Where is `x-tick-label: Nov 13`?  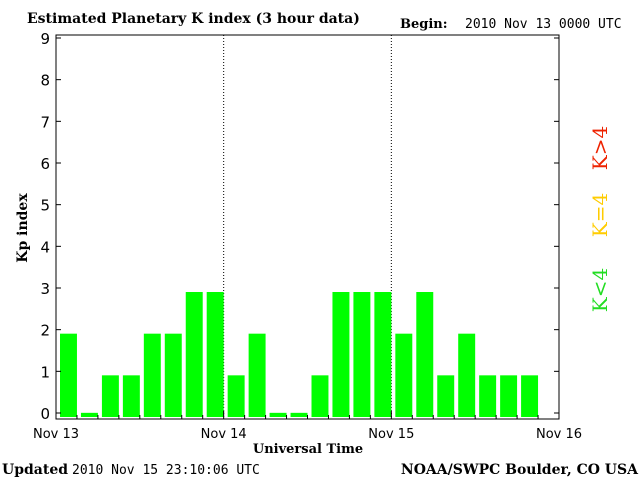
x-tick-label: Nov 13 is located at coordinates (56, 434).